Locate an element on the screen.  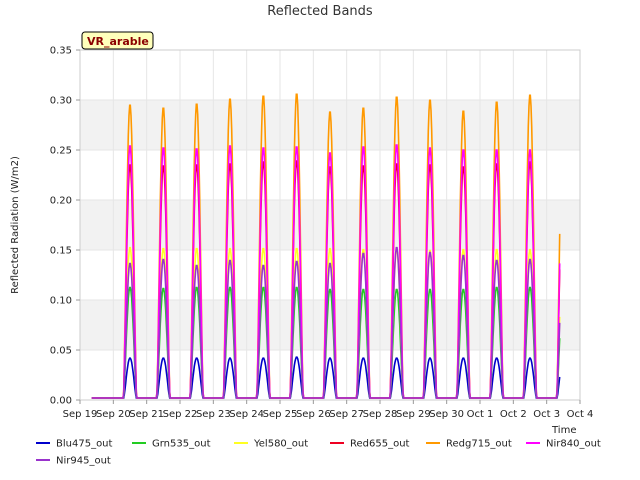
y-tick-label: 0.00 is located at coordinates (61, 401).